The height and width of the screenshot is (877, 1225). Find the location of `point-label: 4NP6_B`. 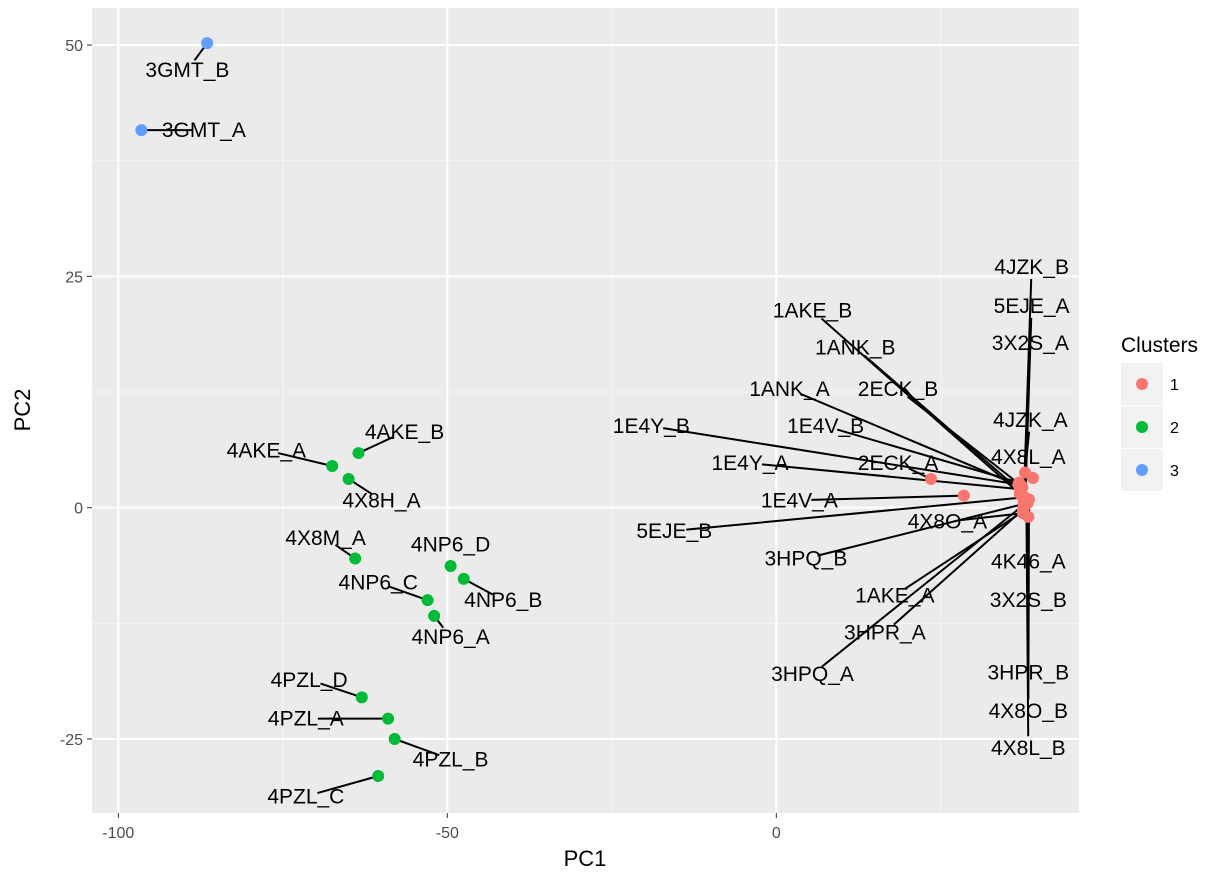

point-label: 4NP6_B is located at coordinates (503, 600).